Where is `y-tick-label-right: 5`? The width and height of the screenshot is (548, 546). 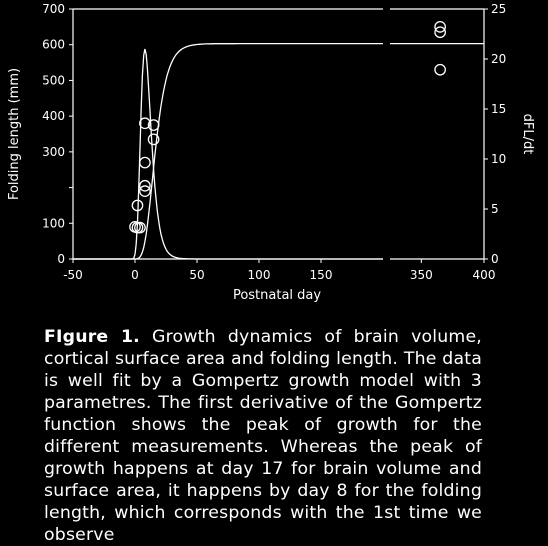 y-tick-label-right: 5 is located at coordinates (495, 209).